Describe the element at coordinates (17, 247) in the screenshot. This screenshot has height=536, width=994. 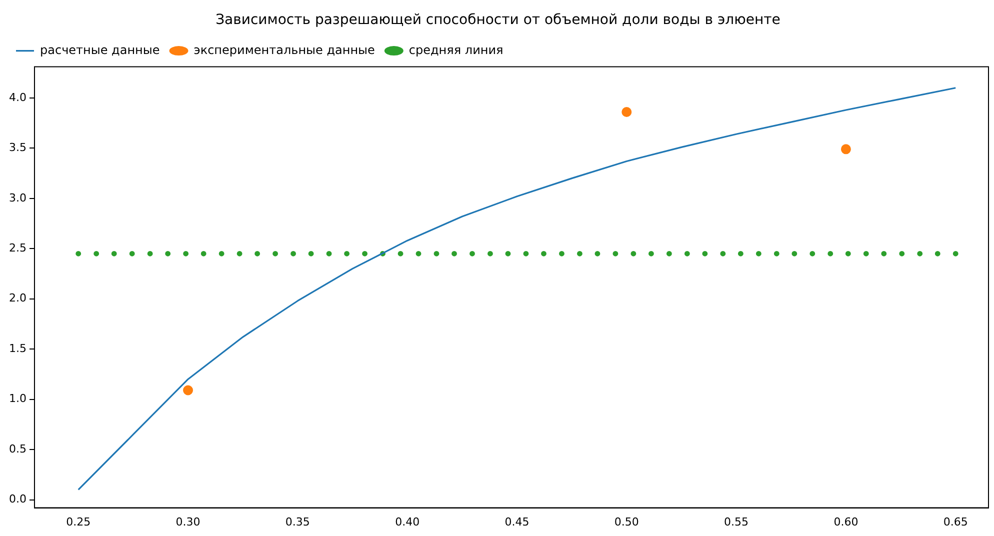
I see `y-tick-label: 2.5` at that location.